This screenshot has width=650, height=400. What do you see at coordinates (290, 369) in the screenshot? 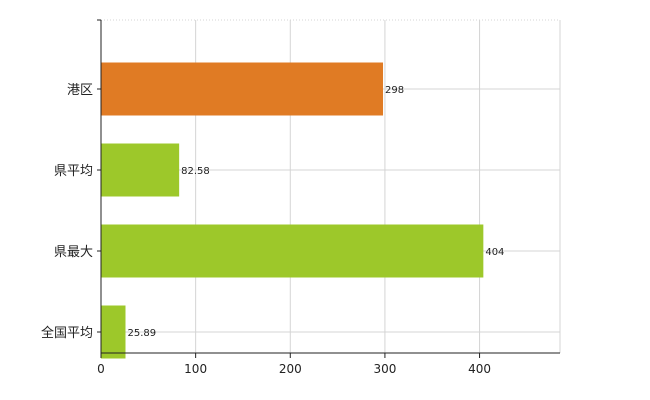
I see `x-tick-label-200: 200` at bounding box center [290, 369].